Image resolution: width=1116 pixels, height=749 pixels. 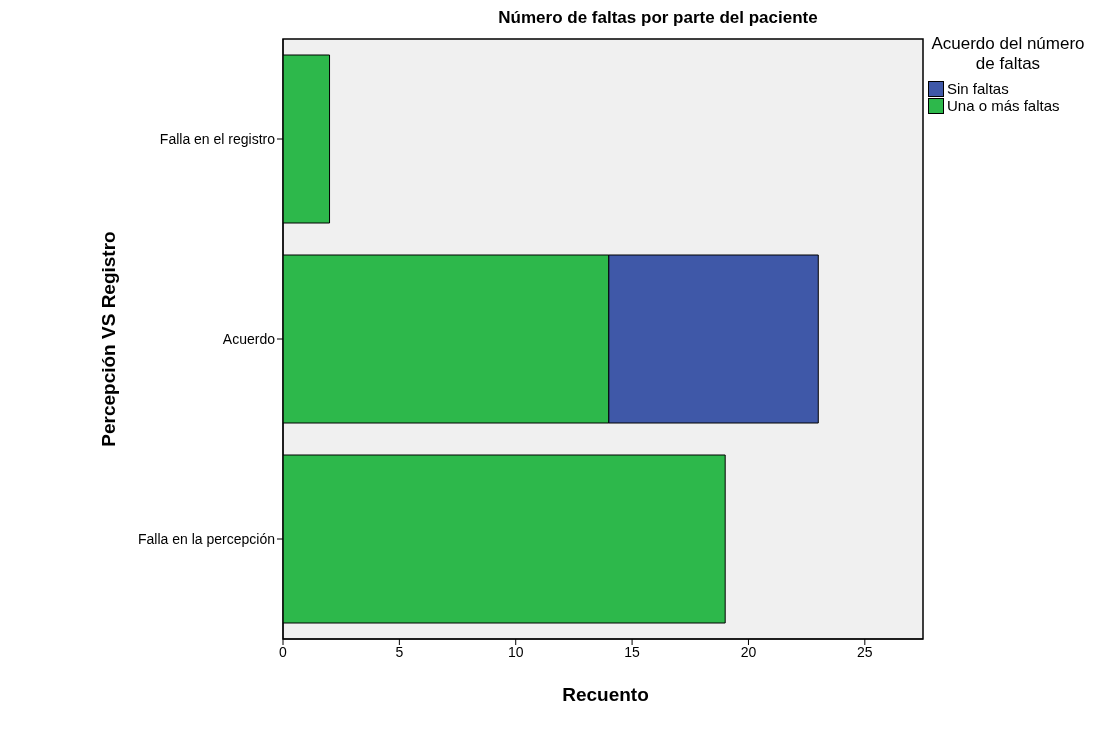 I want to click on legend-label: Sin faltas, so click(x=978, y=88).